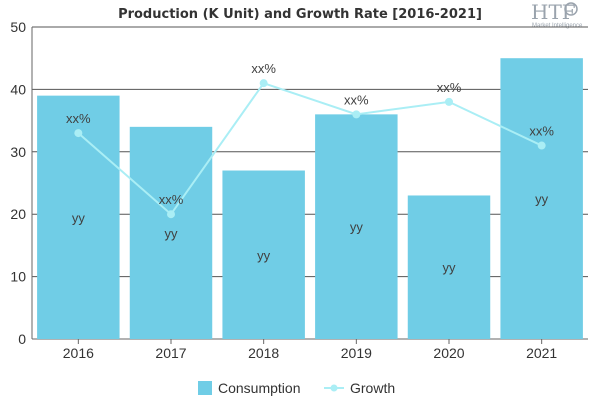  What do you see at coordinates (448, 353) in the screenshot?
I see `x-tick-label: 2020` at bounding box center [448, 353].